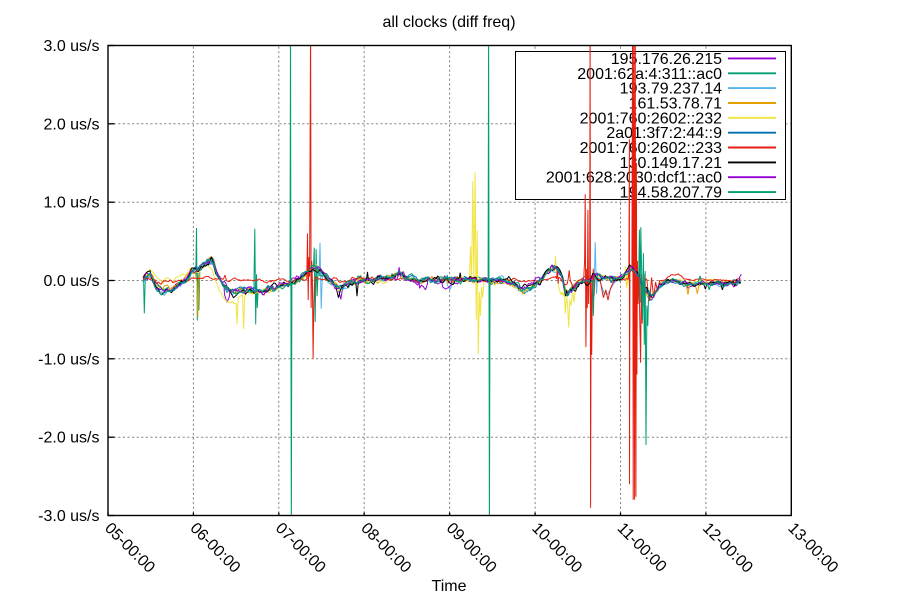 The width and height of the screenshot is (900, 605). What do you see at coordinates (449, 586) in the screenshot?
I see `svg-text: Time` at bounding box center [449, 586].